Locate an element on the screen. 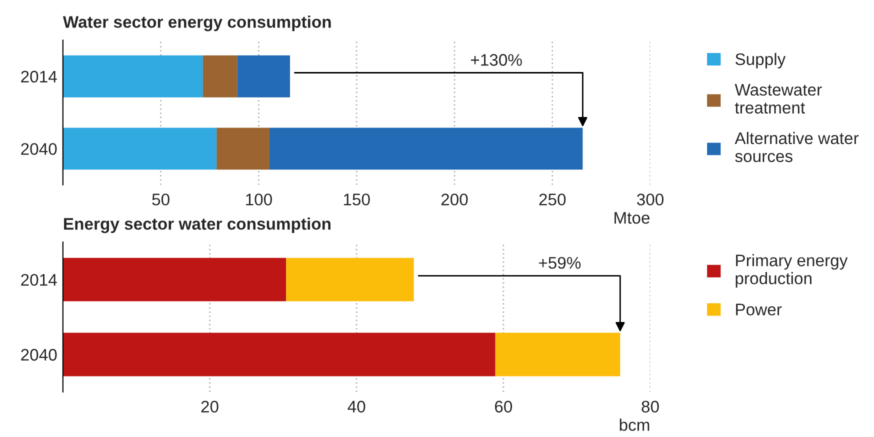  x-tick-label: 300 is located at coordinates (650, 200).